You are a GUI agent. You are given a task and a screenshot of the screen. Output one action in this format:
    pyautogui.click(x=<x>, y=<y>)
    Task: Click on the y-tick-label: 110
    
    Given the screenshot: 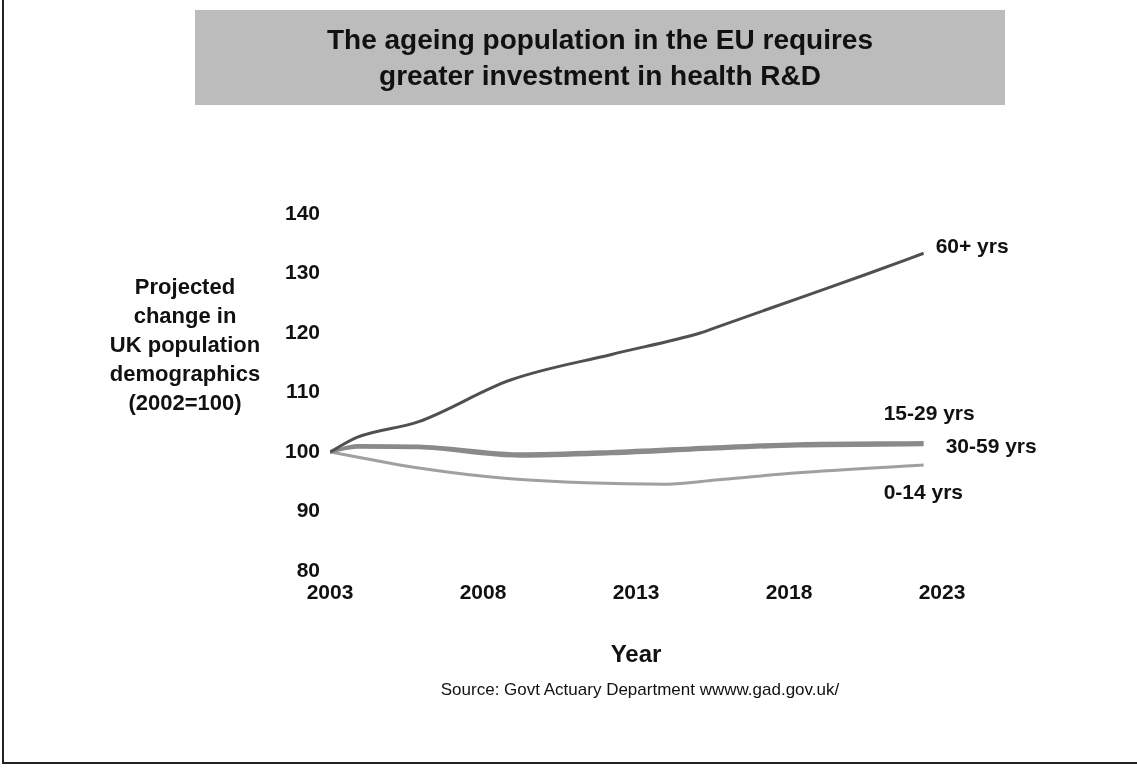 What is the action you would take?
    pyautogui.click(x=303, y=391)
    